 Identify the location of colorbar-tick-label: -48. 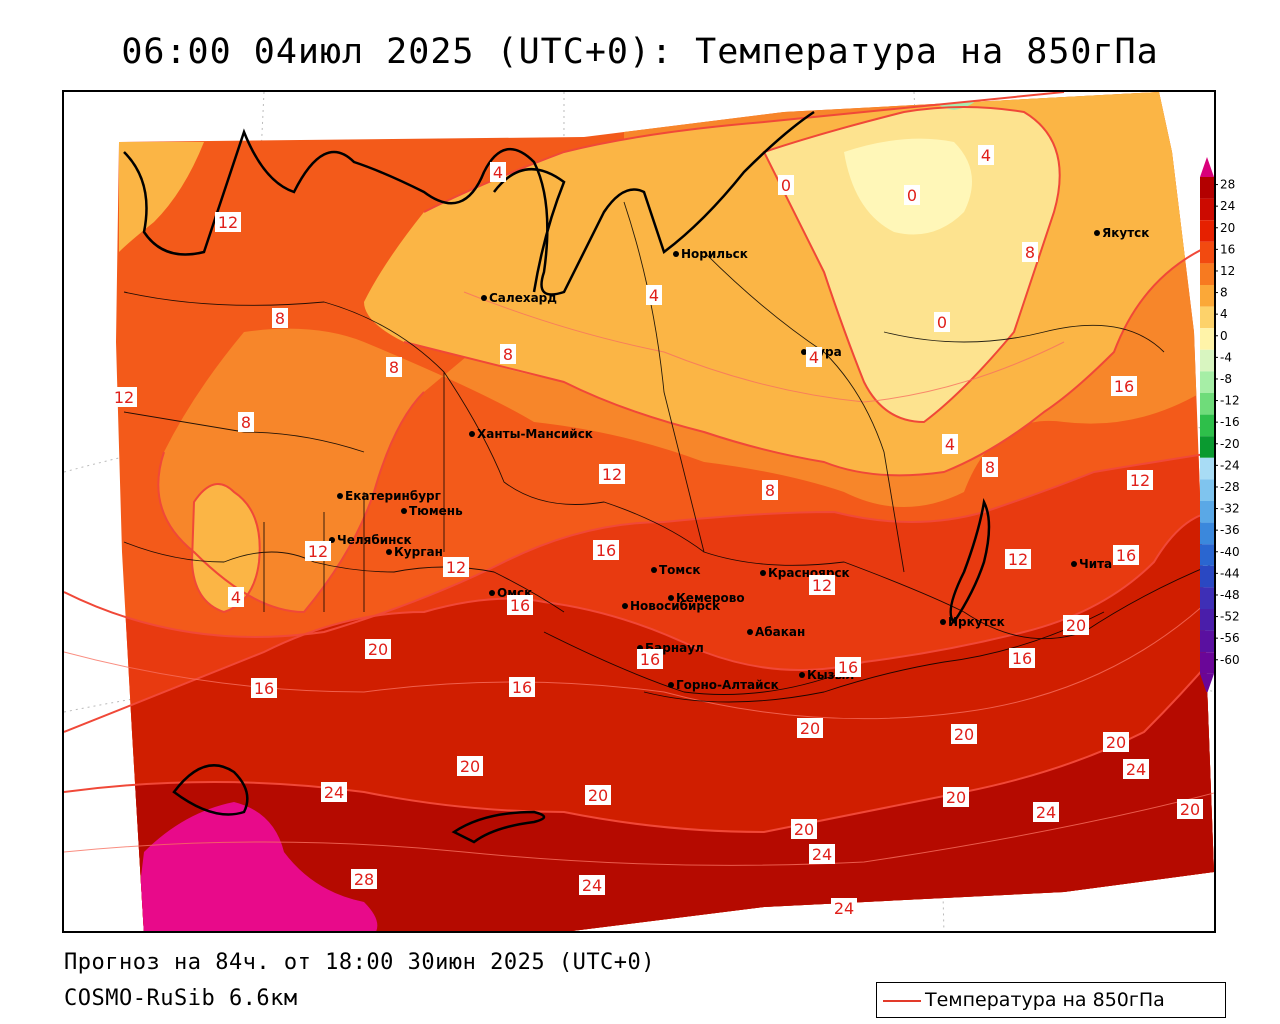
(1230, 595).